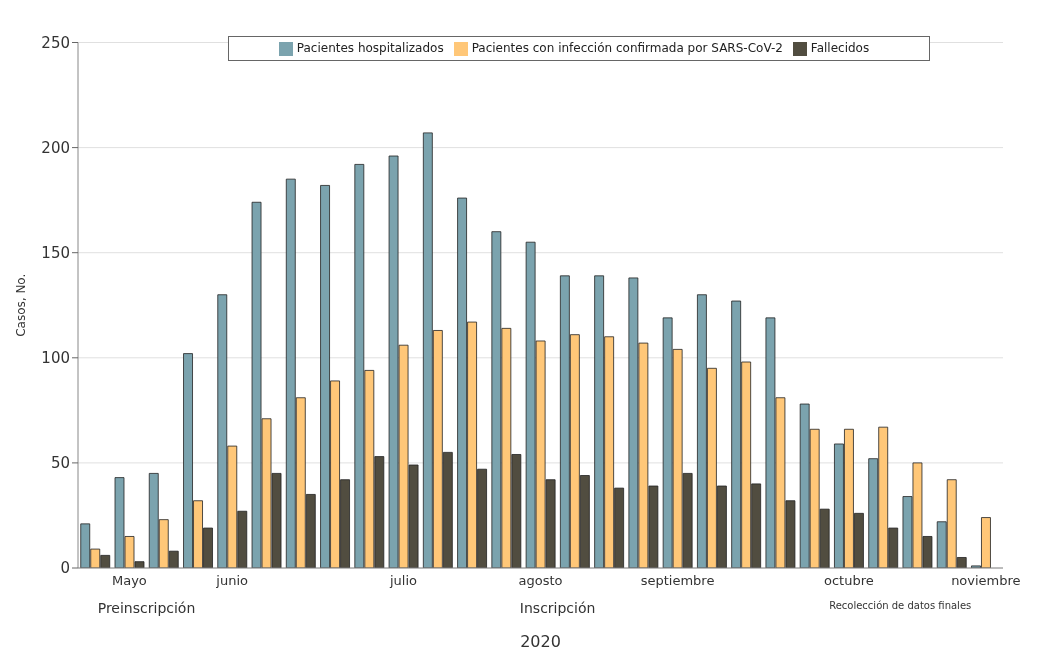  Describe the element at coordinates (540, 581) in the screenshot. I see `x-tick-label: agosto` at that location.